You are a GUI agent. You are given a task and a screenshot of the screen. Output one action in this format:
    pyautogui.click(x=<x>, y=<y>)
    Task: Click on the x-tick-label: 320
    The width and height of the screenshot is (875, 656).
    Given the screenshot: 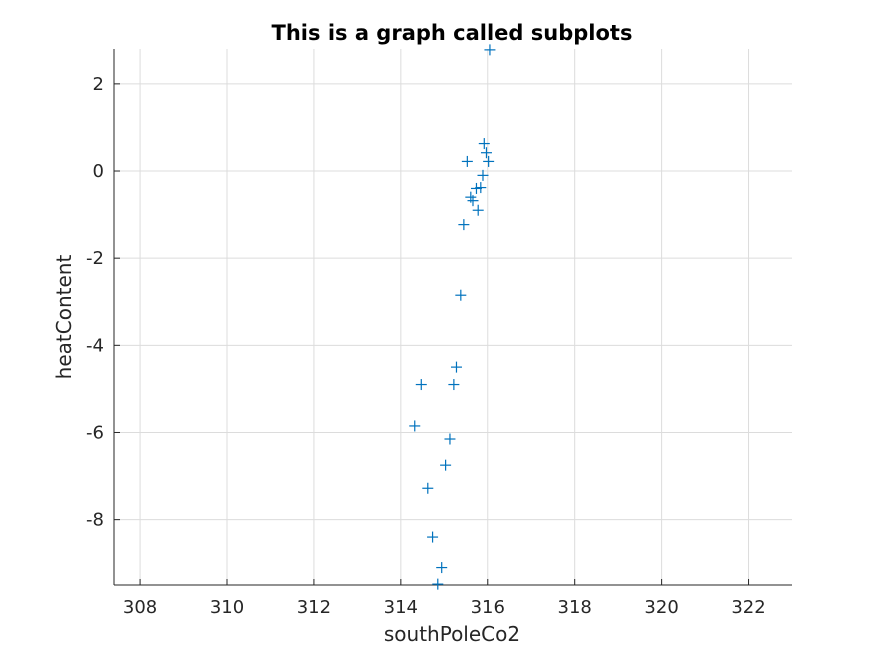 What is the action you would take?
    pyautogui.click(x=661, y=607)
    